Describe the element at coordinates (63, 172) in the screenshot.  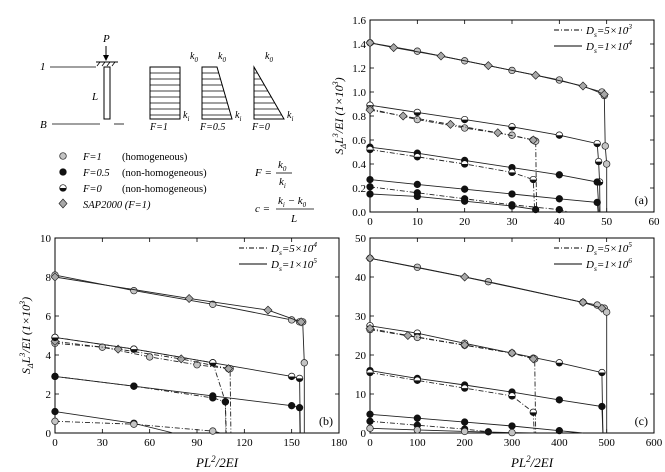
I see `legend-marker-f05` at that location.